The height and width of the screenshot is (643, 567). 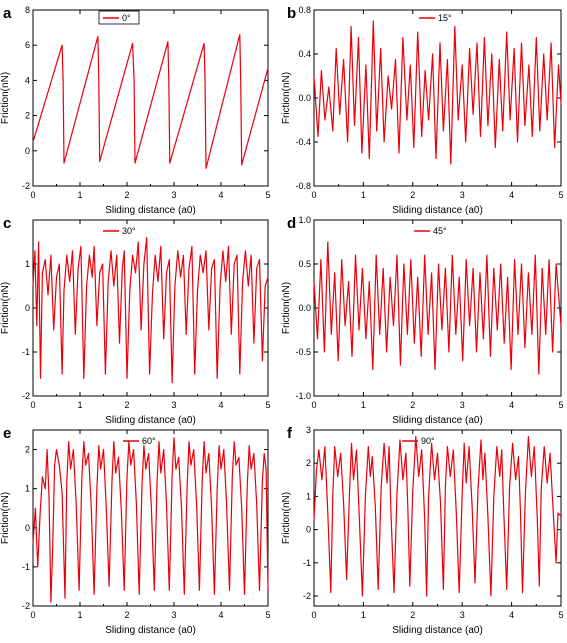 I want to click on y-tick-label: 8, so click(x=27, y=10).